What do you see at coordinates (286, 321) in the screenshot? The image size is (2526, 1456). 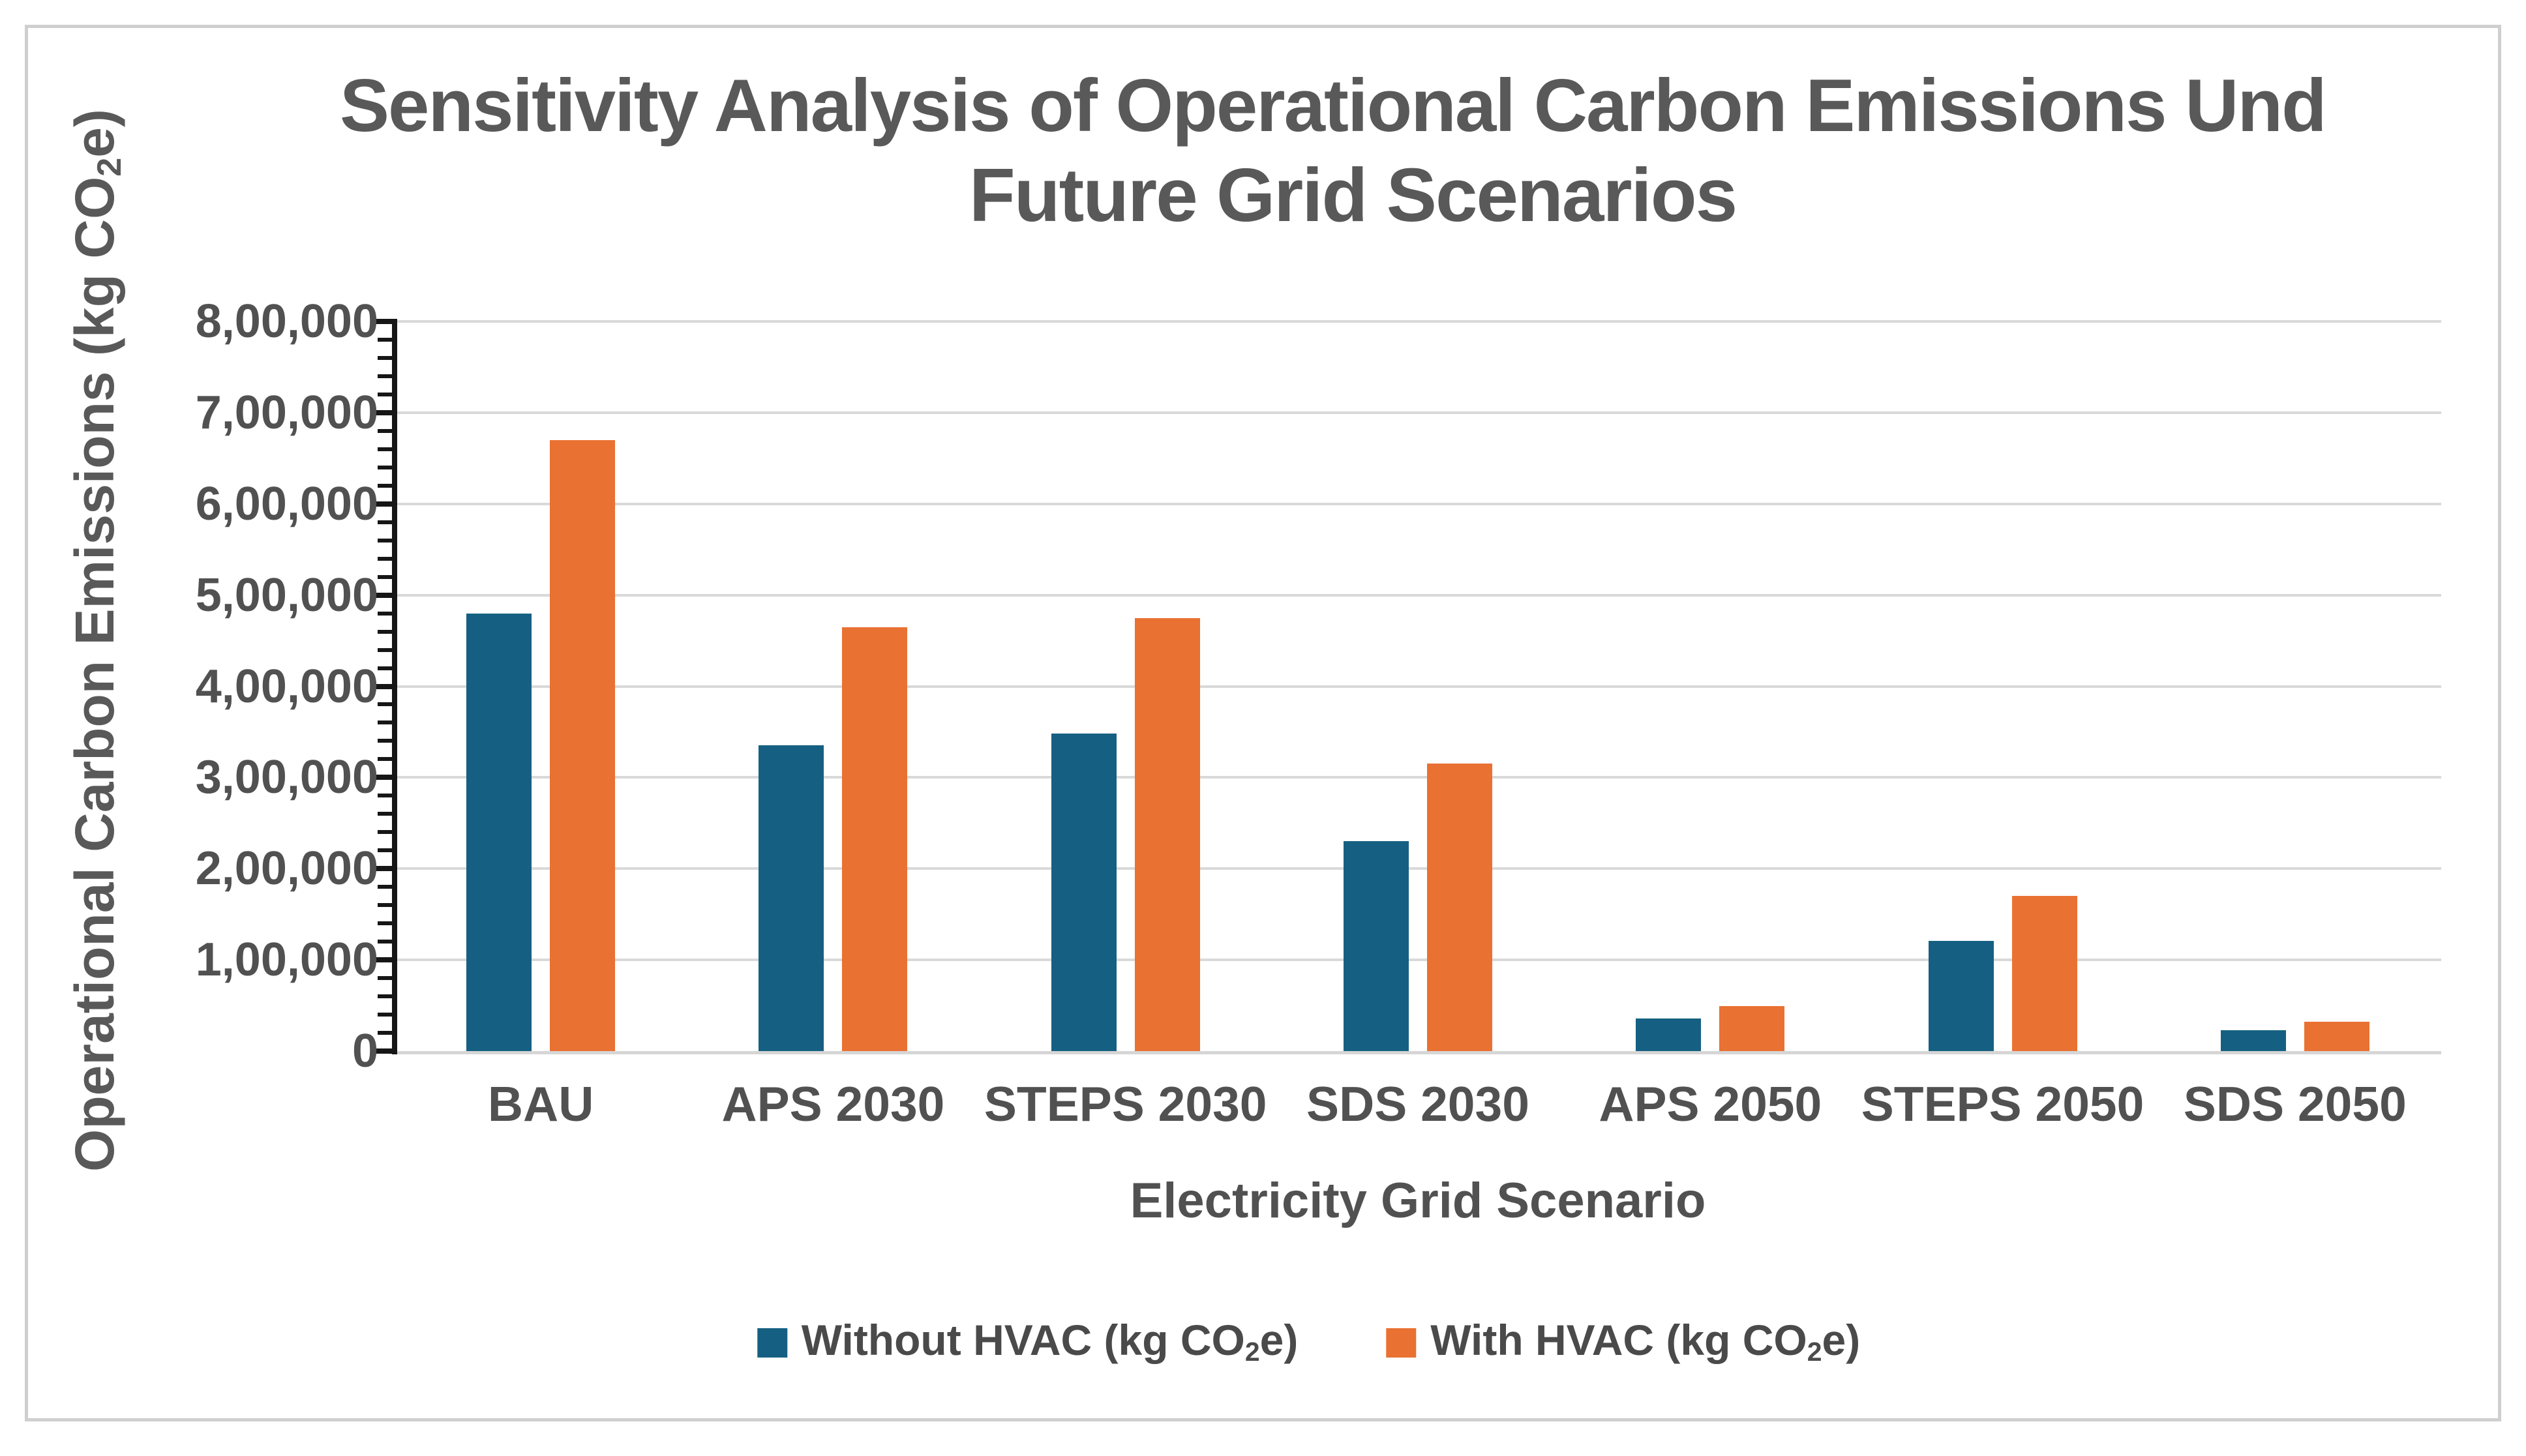 I see `y-axis-tick-label: 8,00,000` at bounding box center [286, 321].